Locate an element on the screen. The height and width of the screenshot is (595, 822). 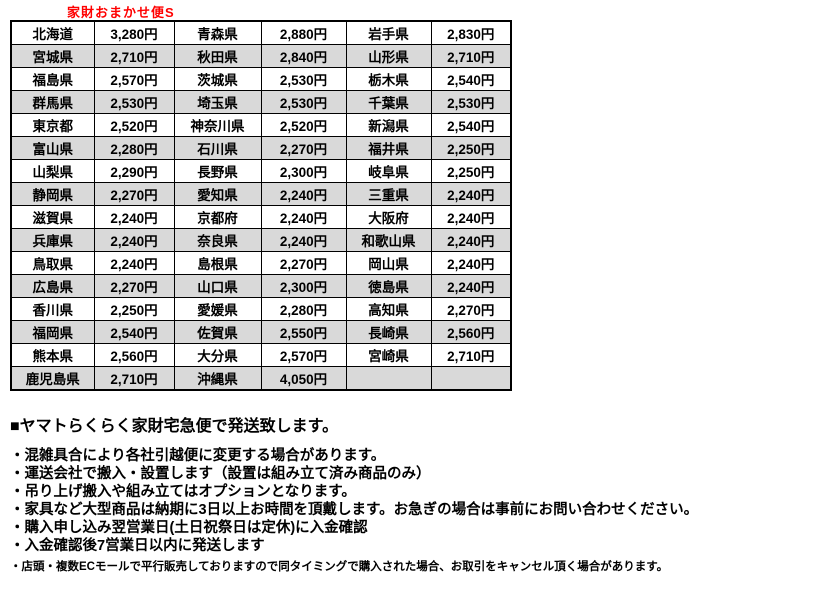
prefecture-cell: 岐阜県 is located at coordinates (388, 171).